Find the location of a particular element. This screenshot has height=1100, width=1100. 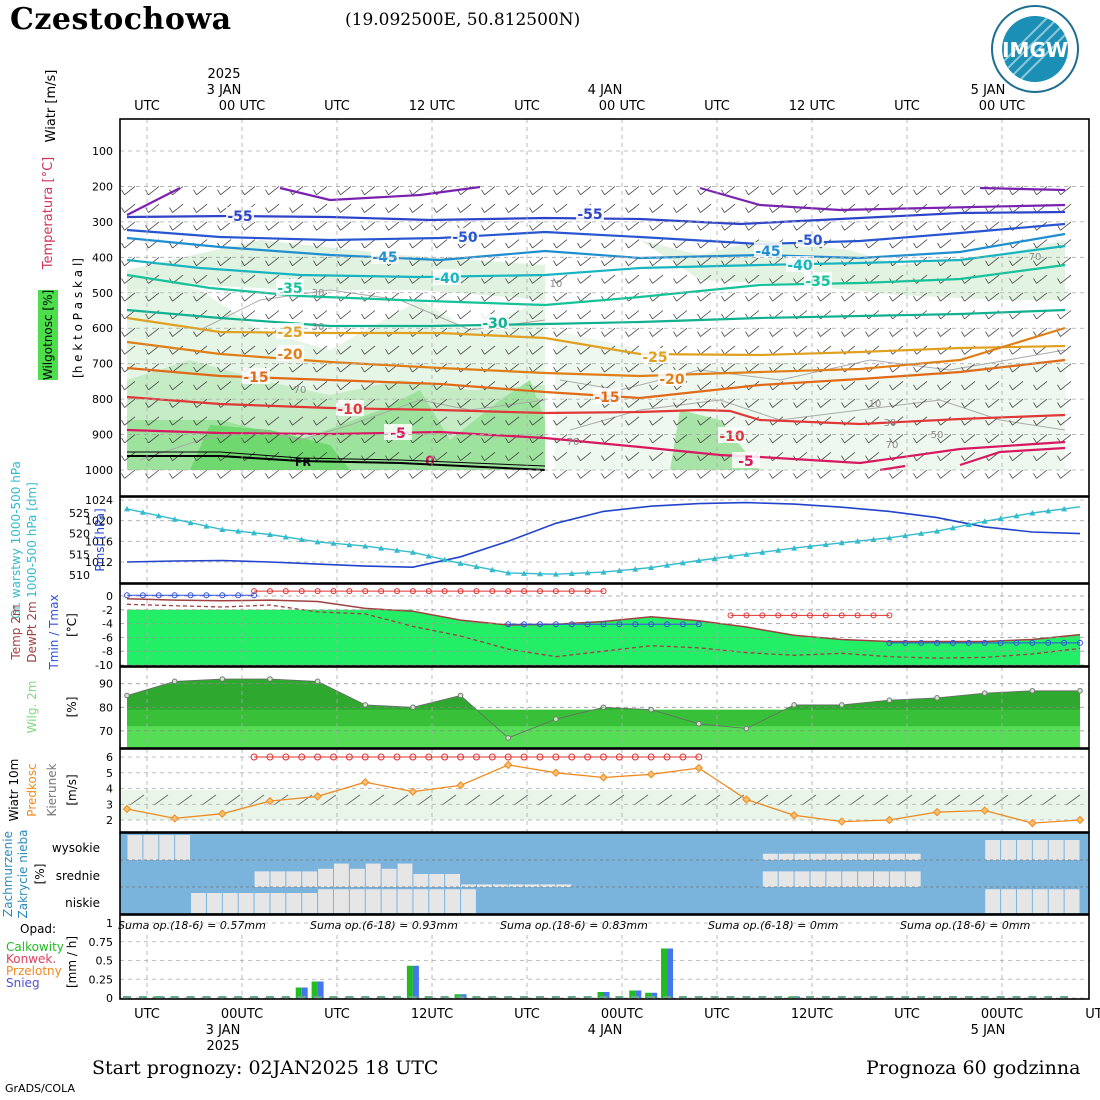

pmsl-line is located at coordinates (603, 535).